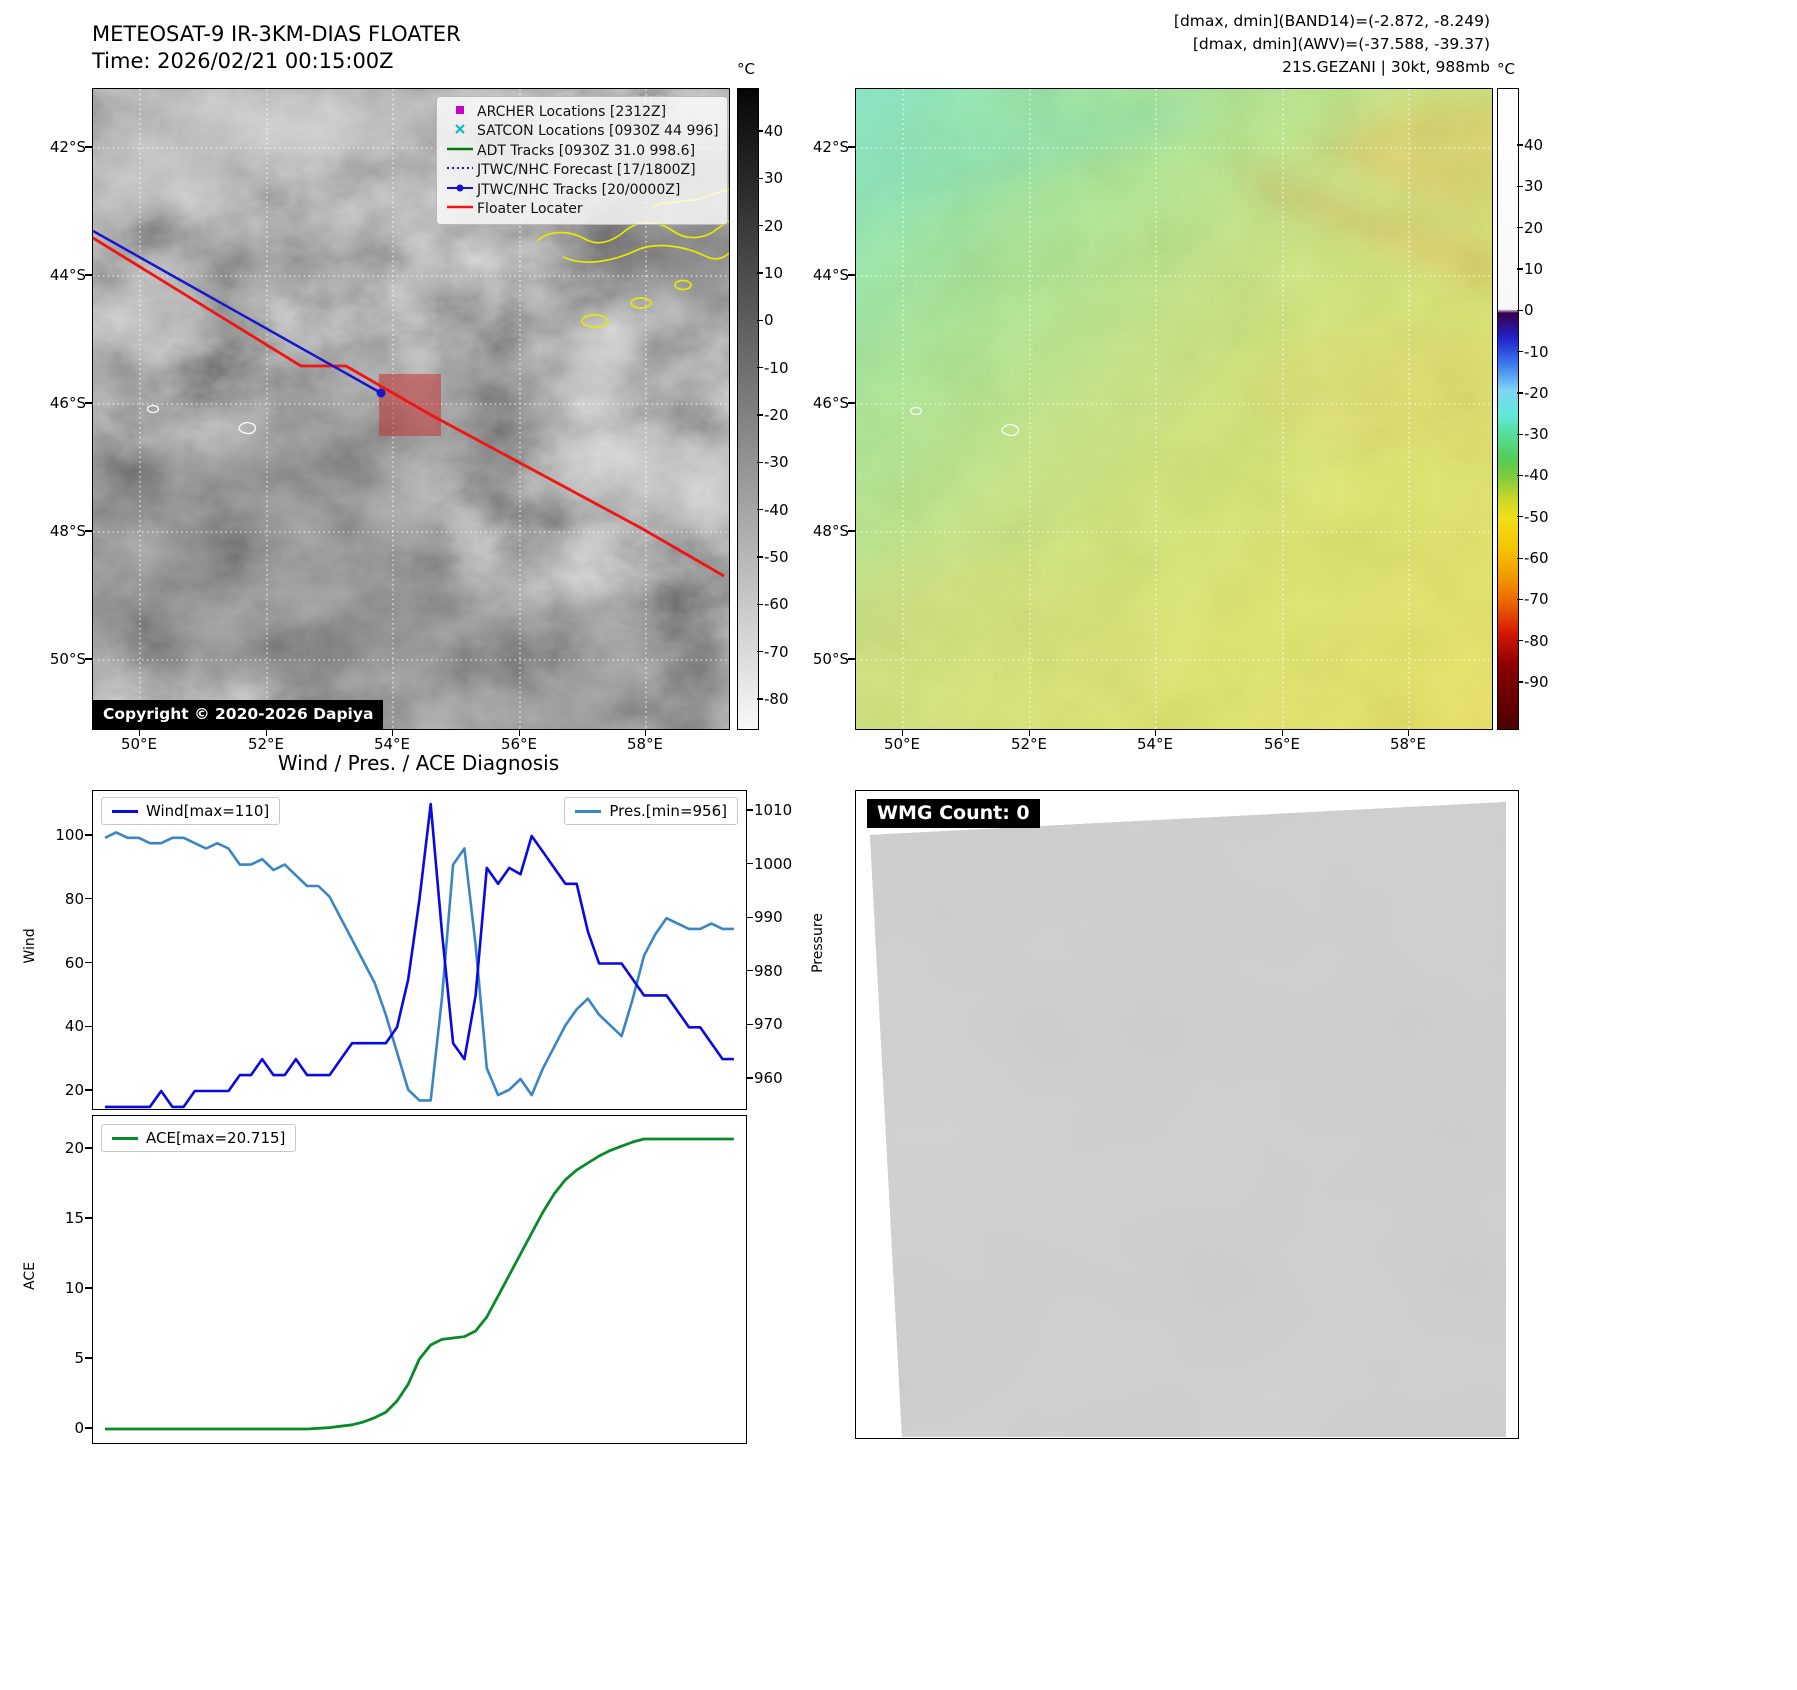  Describe the element at coordinates (74, 898) in the screenshot. I see `wind-ytick: 80` at that location.